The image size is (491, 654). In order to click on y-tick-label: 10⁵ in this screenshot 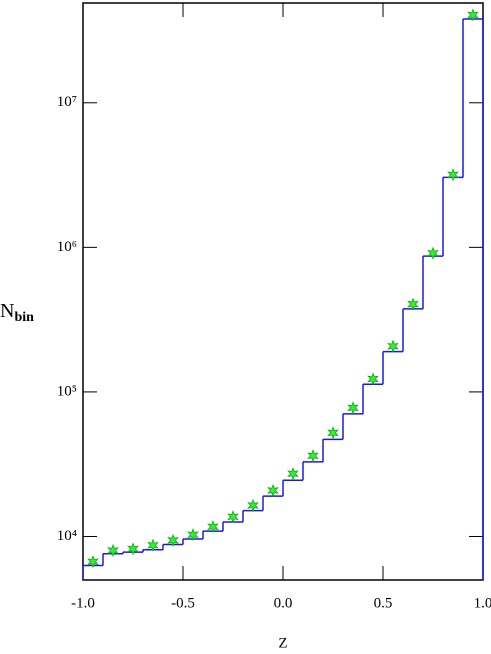, I will do `click(67, 391)`.